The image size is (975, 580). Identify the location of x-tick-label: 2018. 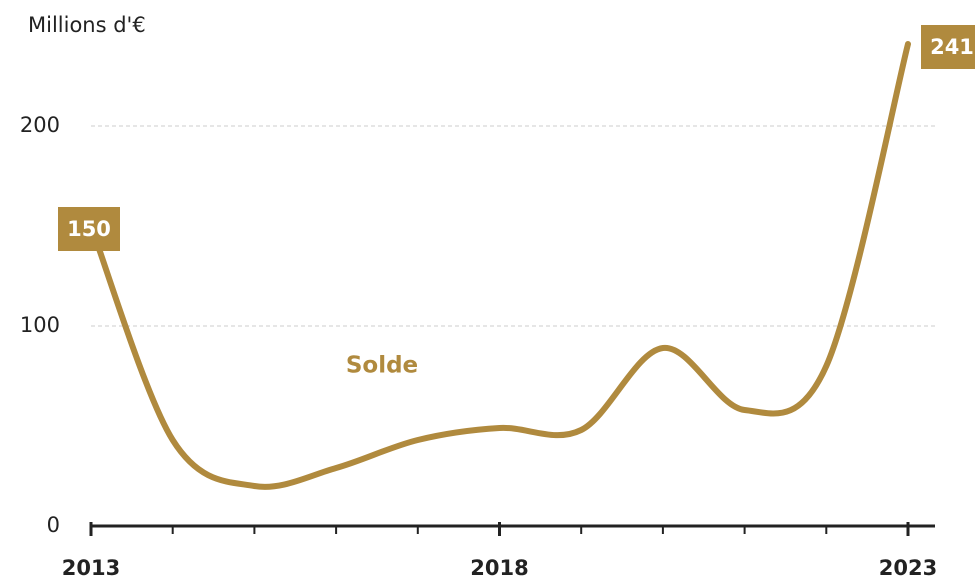
(499, 568).